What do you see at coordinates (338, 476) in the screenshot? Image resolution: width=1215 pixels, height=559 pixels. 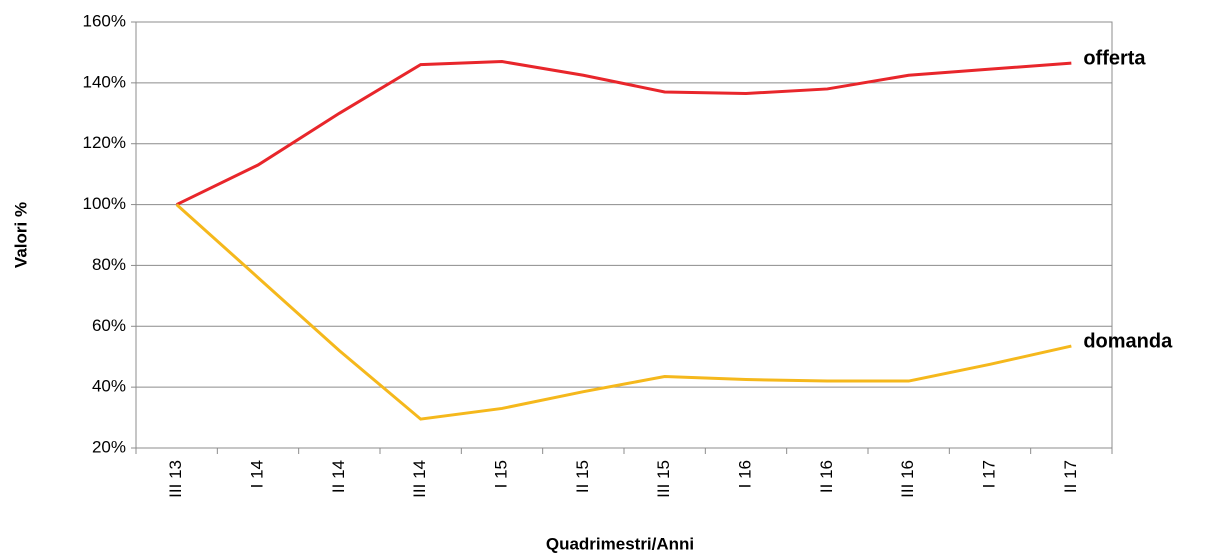 I see `x-tick-label: II 14` at bounding box center [338, 476].